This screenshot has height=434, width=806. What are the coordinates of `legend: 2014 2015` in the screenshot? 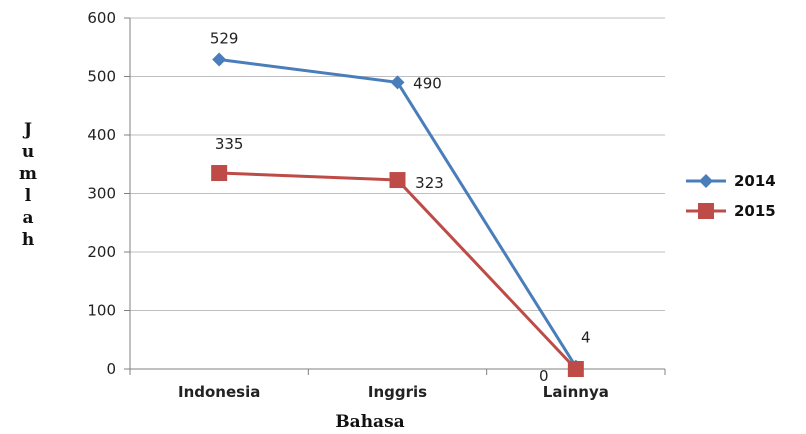 It's located at (731, 196).